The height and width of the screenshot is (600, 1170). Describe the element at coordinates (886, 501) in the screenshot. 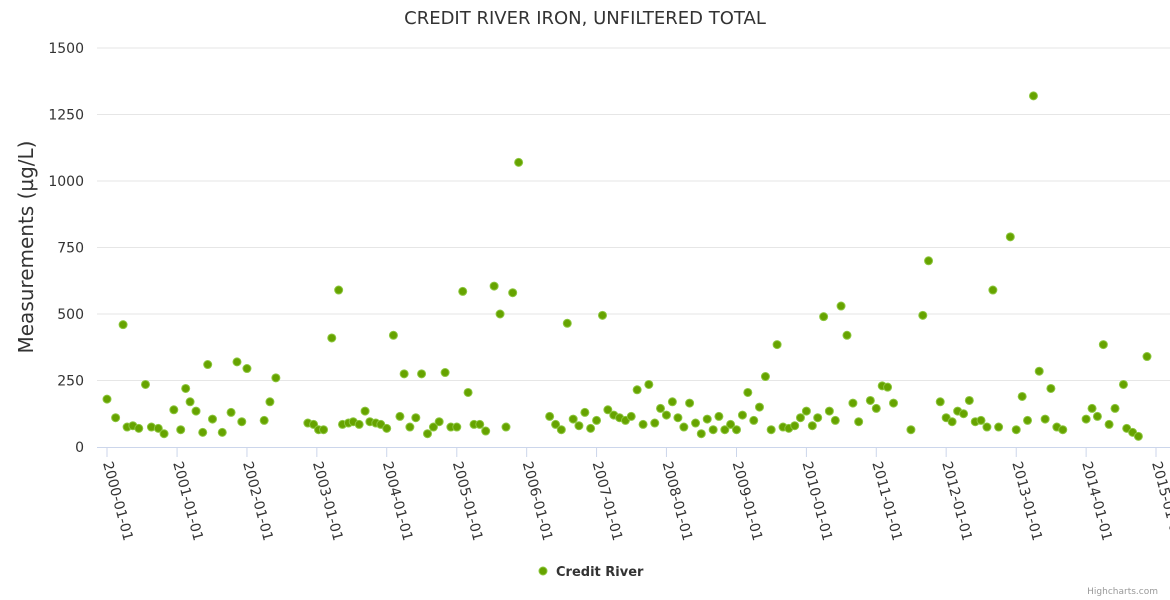

I see `x-tick-label: 2011-01-01` at that location.